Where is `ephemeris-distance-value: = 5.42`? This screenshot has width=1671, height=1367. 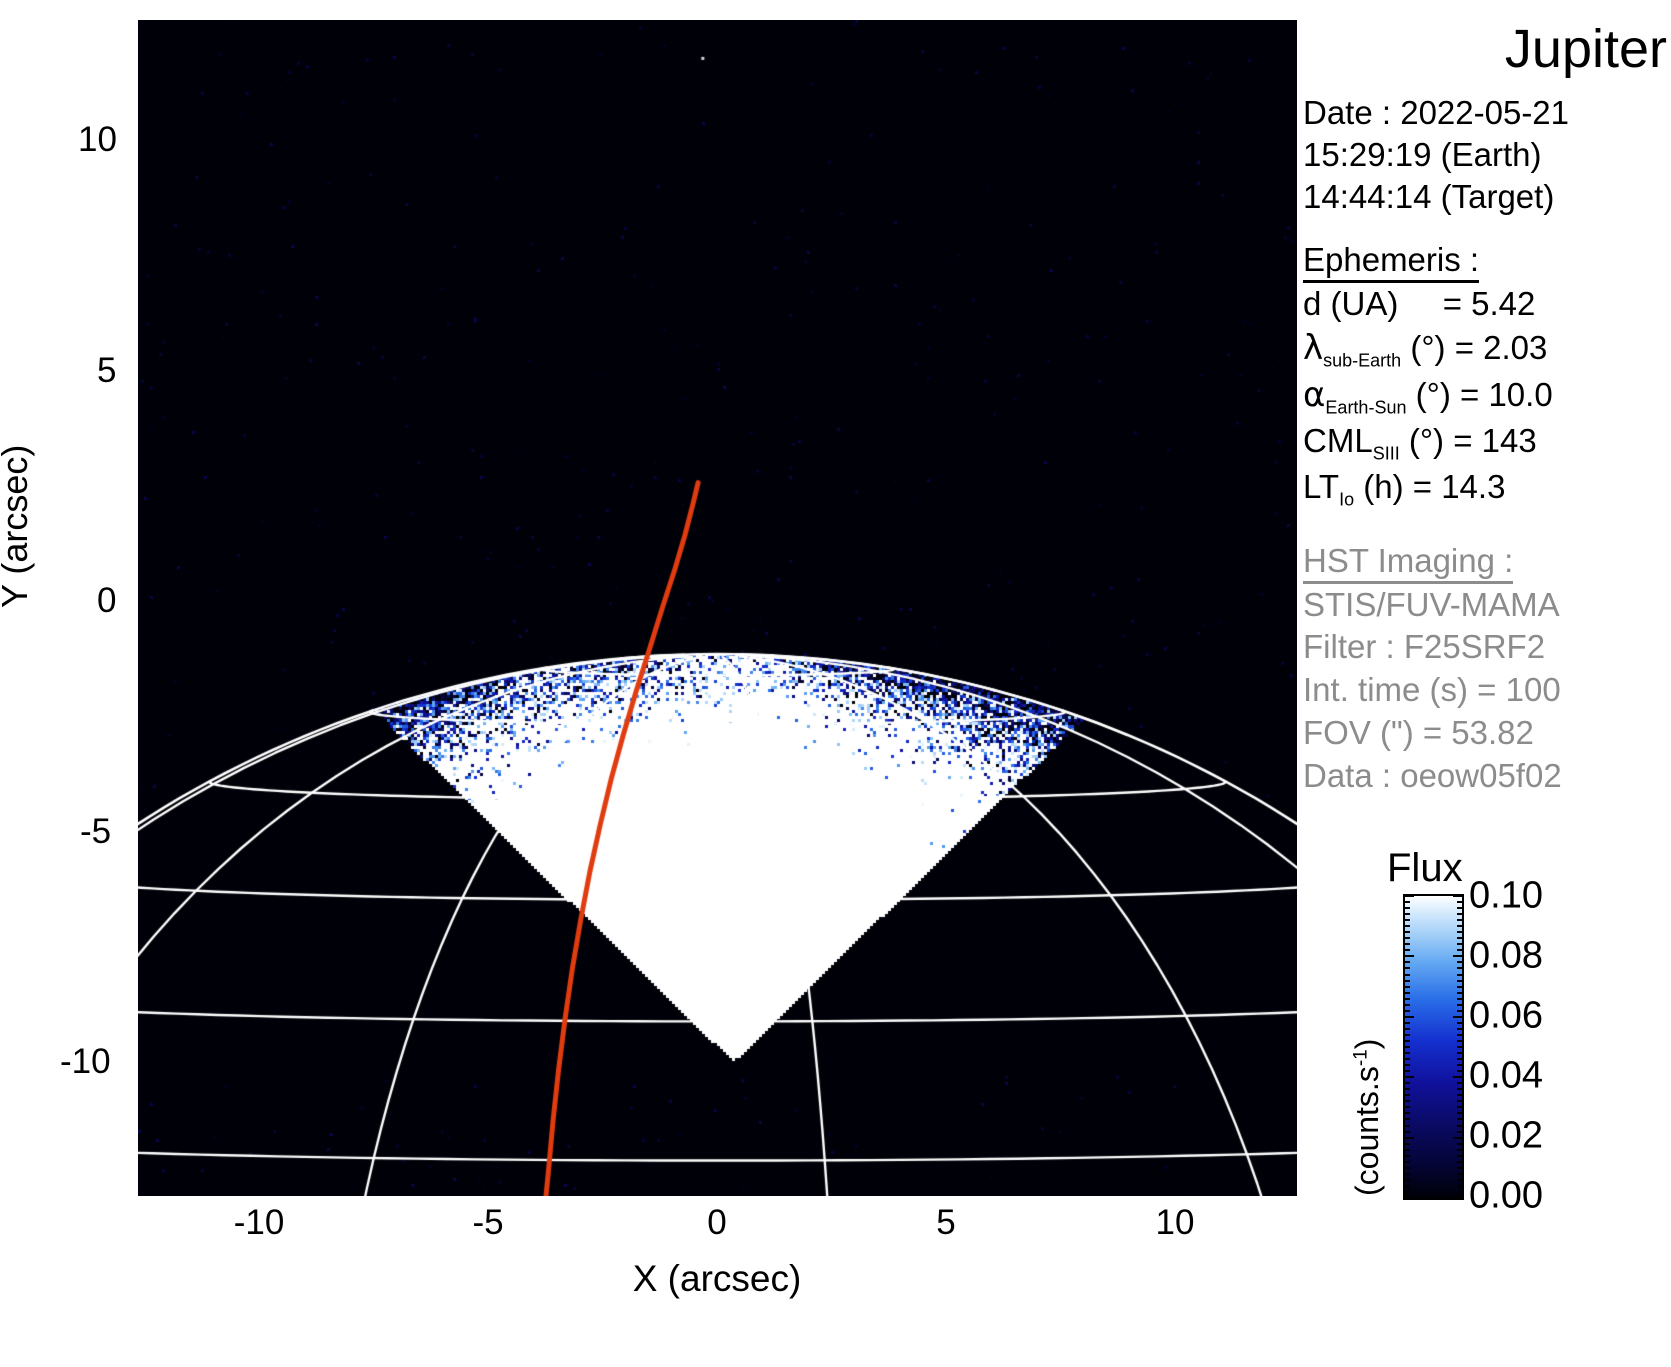 ephemeris-distance-value: = 5.42 is located at coordinates (1489, 303).